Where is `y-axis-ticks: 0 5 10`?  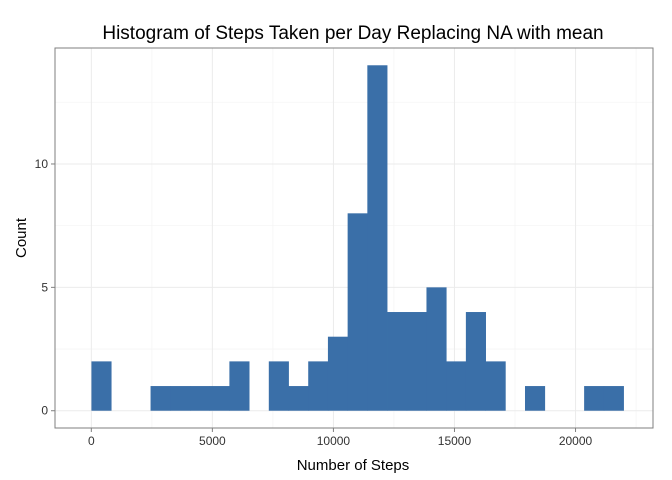
y-axis-ticks: 0 5 10 is located at coordinates (45, 287).